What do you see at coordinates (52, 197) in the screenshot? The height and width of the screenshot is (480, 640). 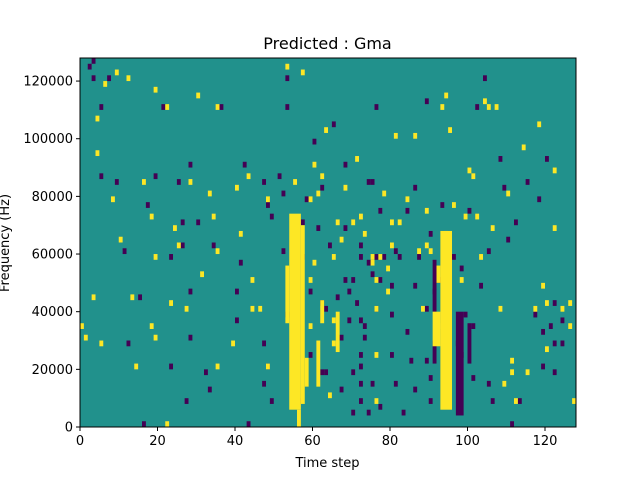 I see `y-tick-label: 80000` at bounding box center [52, 197].